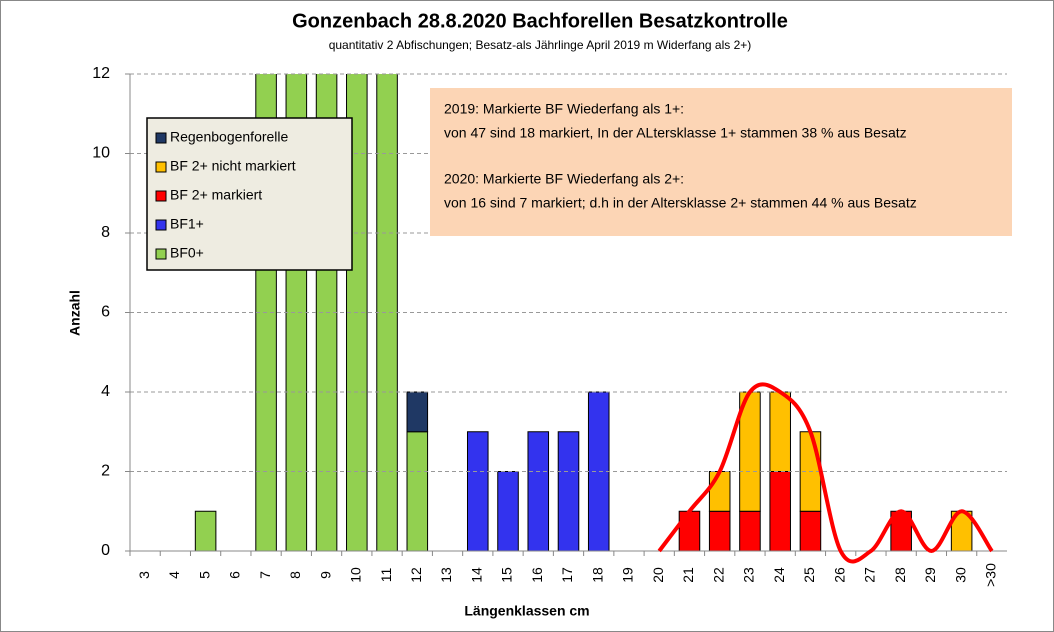 The height and width of the screenshot is (632, 1054). I want to click on y-tick-label: 4, so click(105, 391).